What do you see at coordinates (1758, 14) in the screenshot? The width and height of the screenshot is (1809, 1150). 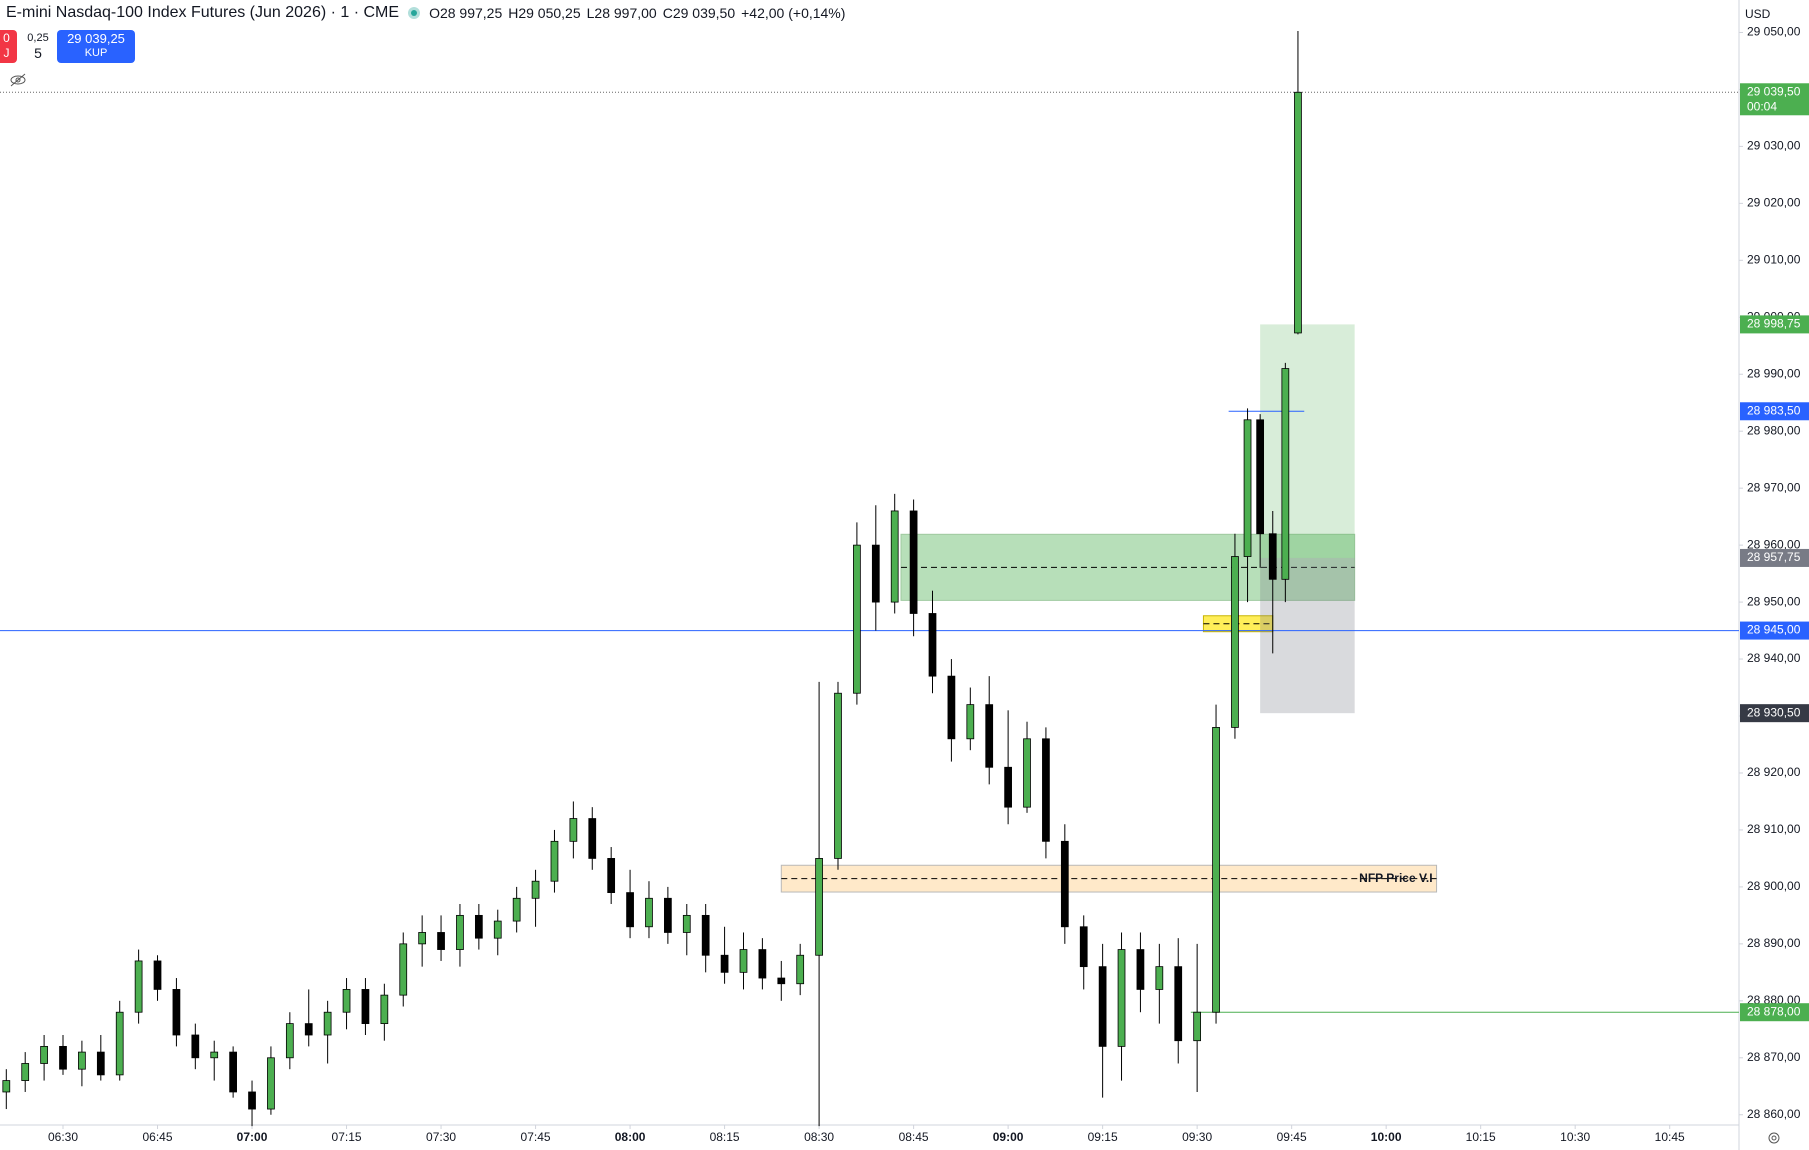 I see `currency: USD` at bounding box center [1758, 14].